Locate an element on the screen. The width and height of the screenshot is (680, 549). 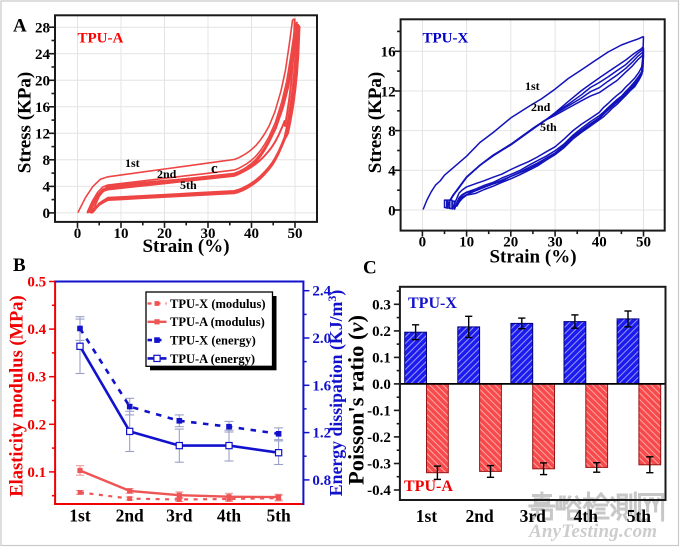
svg-text: 1.2 is located at coordinates (321, 434).